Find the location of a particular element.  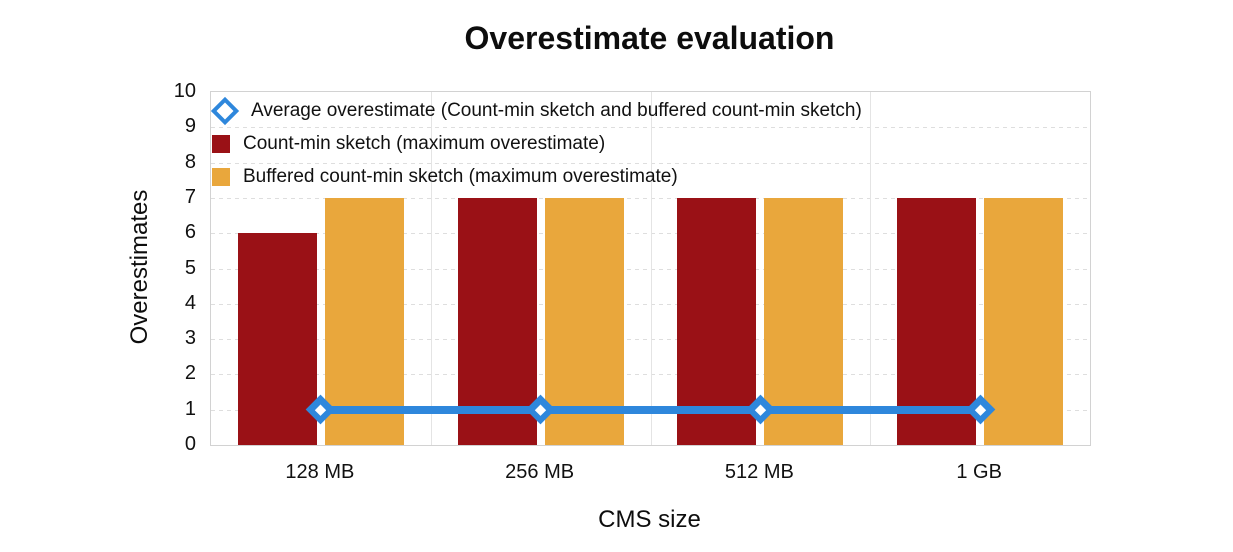

bar-buffered-count-min-sketch-128-mb is located at coordinates (364, 321).